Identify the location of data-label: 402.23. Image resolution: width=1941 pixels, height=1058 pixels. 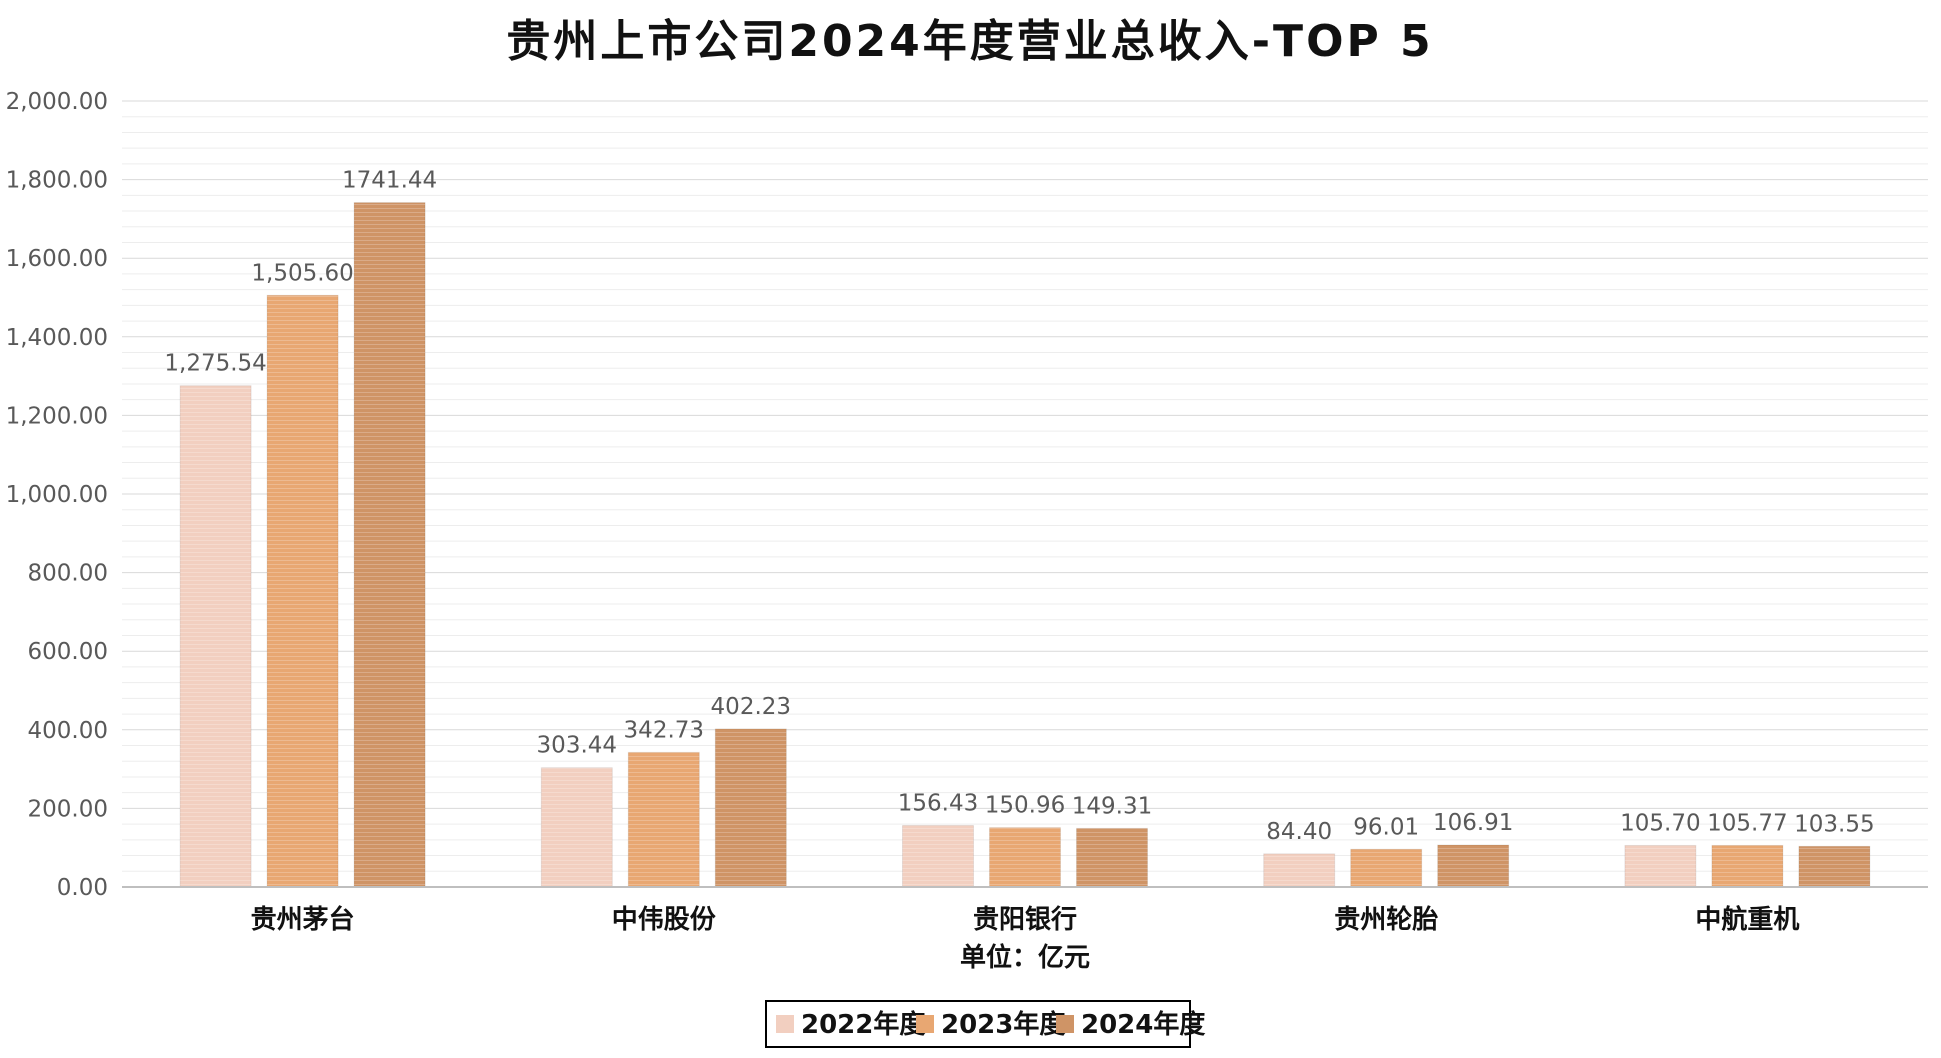
(751, 707).